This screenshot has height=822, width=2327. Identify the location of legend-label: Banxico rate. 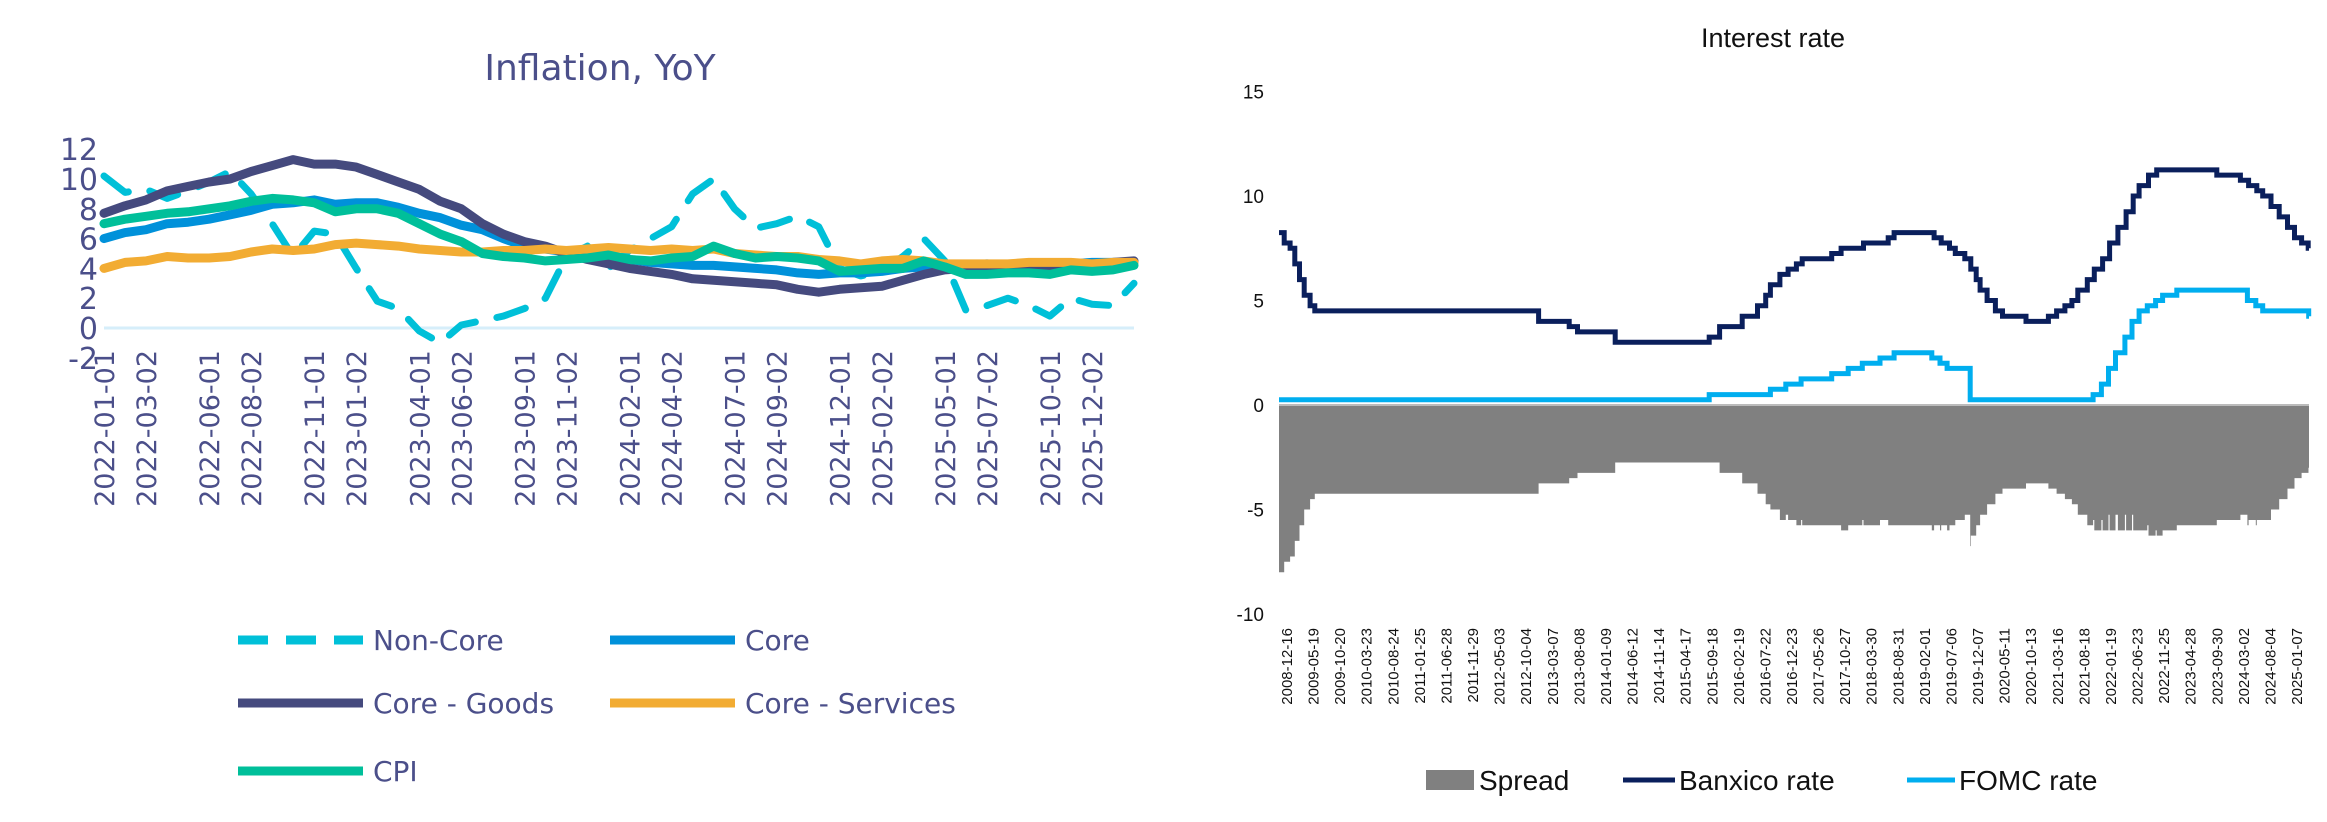
(1757, 780).